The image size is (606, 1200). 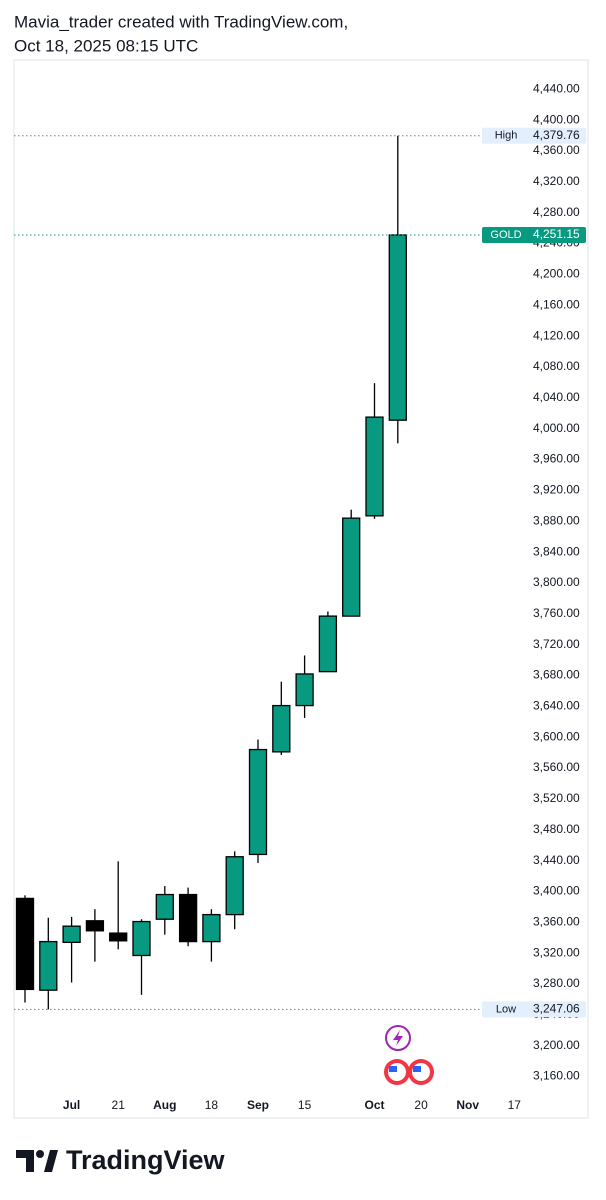 I want to click on y-tick-label: 4,160.00, so click(x=556, y=304).